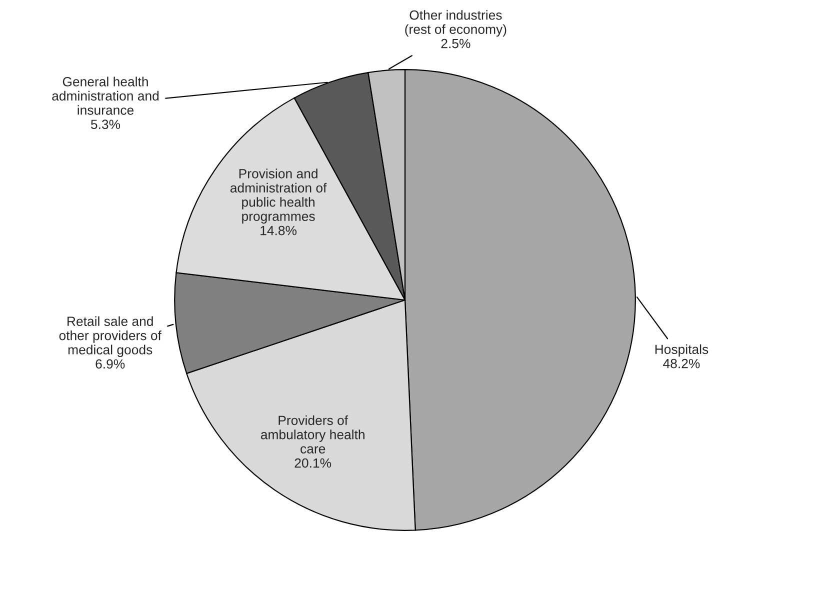  I want to click on slice-label: General health administration and insurance, so click(105, 95).